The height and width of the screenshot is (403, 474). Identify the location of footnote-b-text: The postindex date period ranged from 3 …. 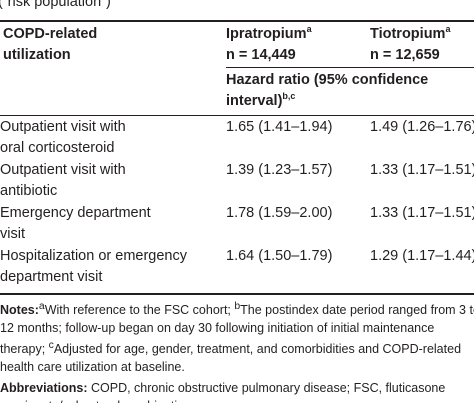
(237, 330).